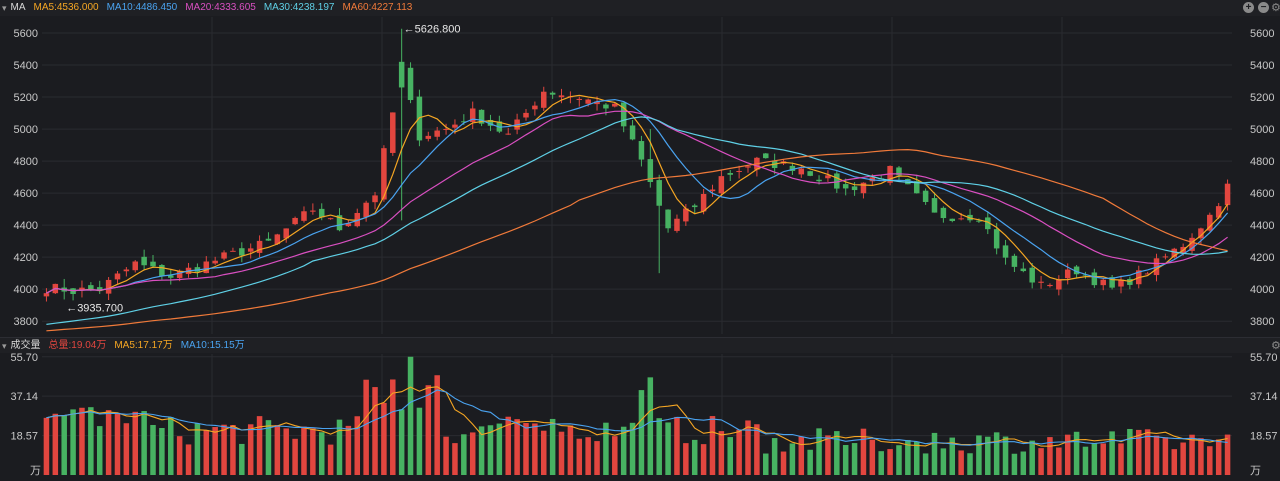 The width and height of the screenshot is (1280, 481). I want to click on settings-gear-icon: ⚙, so click(1275, 8).